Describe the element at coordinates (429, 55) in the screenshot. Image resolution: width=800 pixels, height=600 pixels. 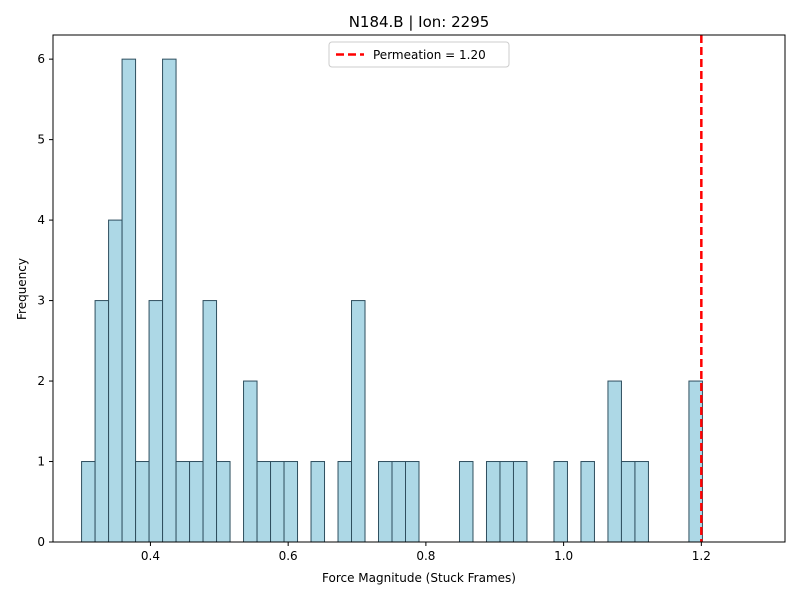
I see `legend-label: Permeation = 1.20` at that location.